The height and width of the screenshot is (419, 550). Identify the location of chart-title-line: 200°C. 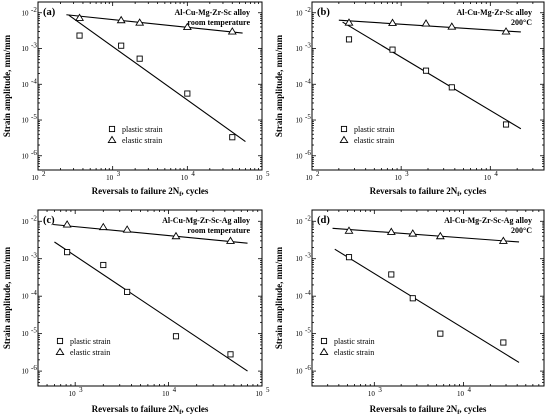
(521, 22).